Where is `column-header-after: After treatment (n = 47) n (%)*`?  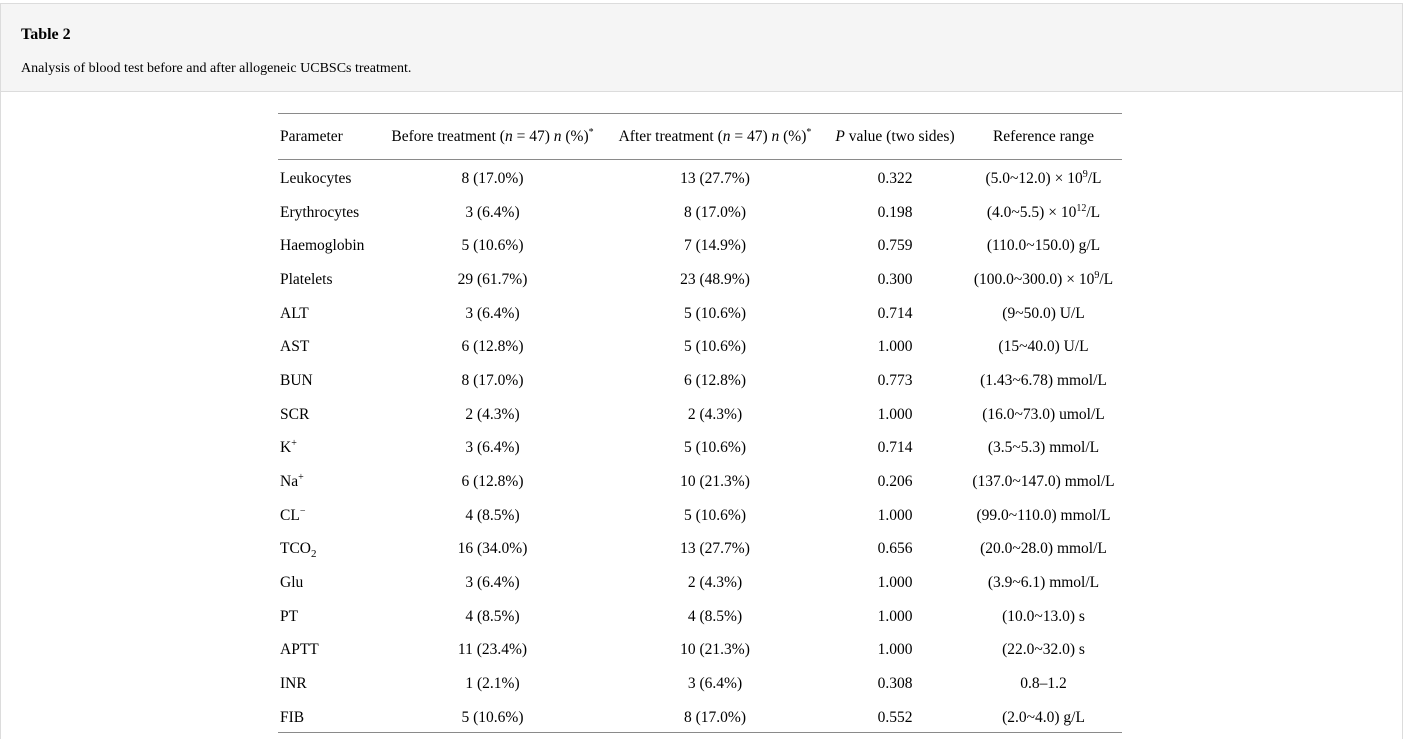 column-header-after: After treatment (n = 47) n (%)* is located at coordinates (715, 135).